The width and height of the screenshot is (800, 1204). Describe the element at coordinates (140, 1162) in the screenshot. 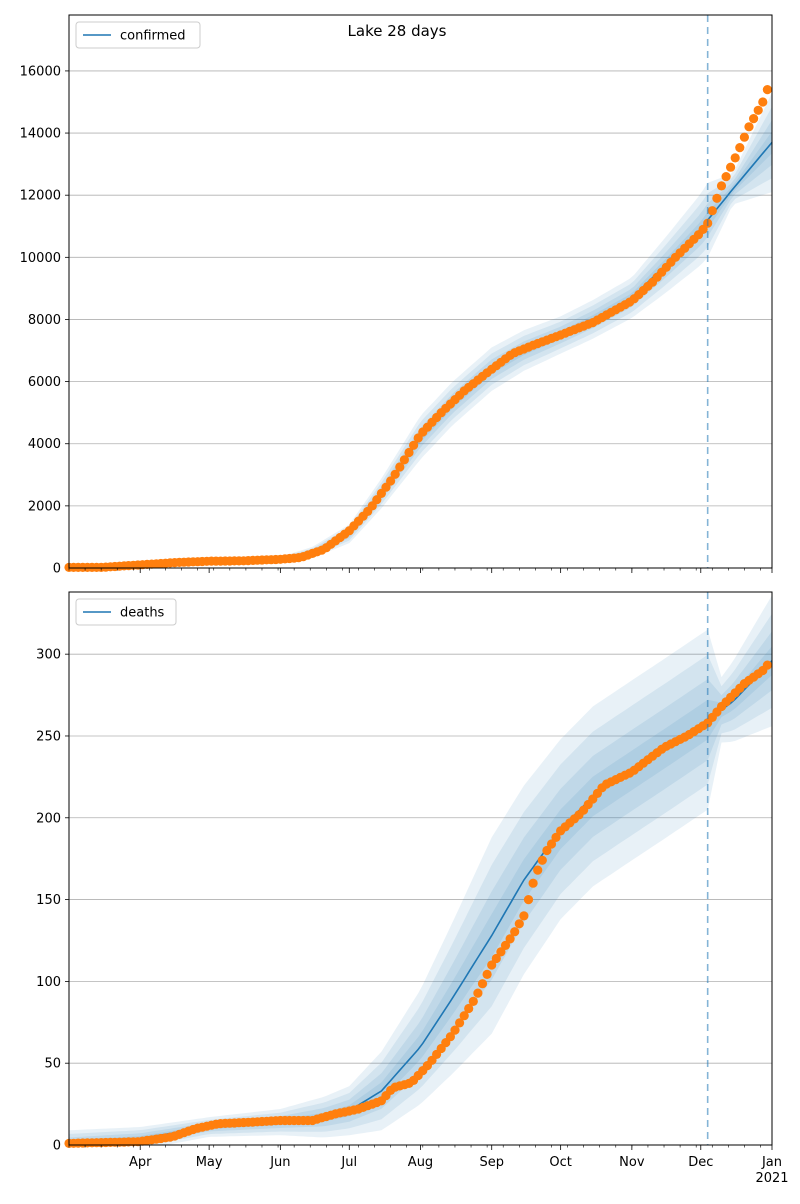

I see `x-tick-label: Apr` at that location.